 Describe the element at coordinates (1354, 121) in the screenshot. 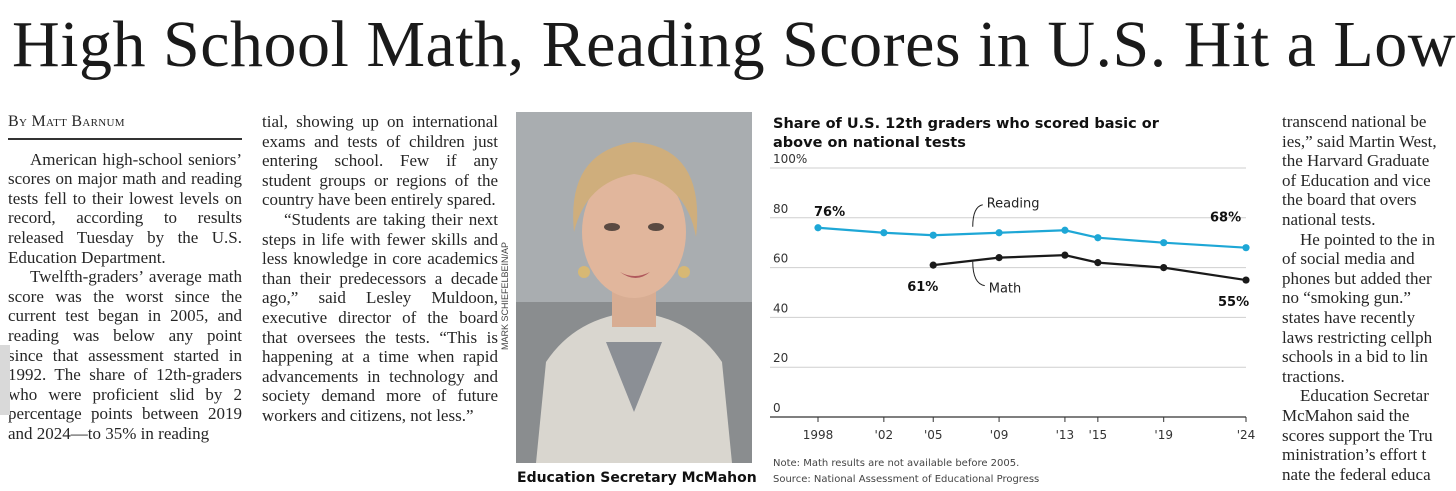

I see `text-line: transcend national be` at that location.